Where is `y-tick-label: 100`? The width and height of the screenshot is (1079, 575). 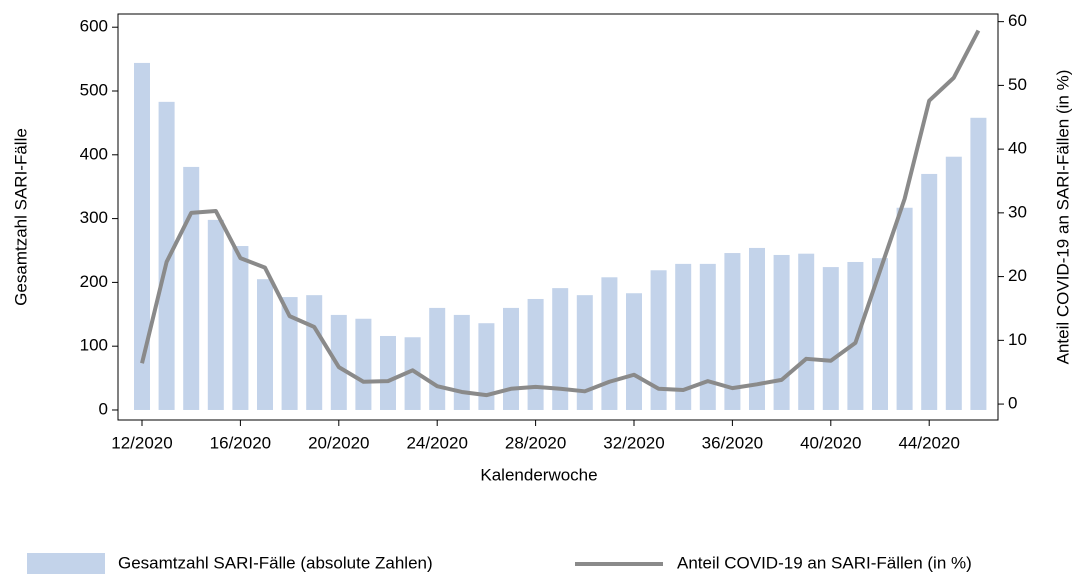 y-tick-label: 100 is located at coordinates (94, 345).